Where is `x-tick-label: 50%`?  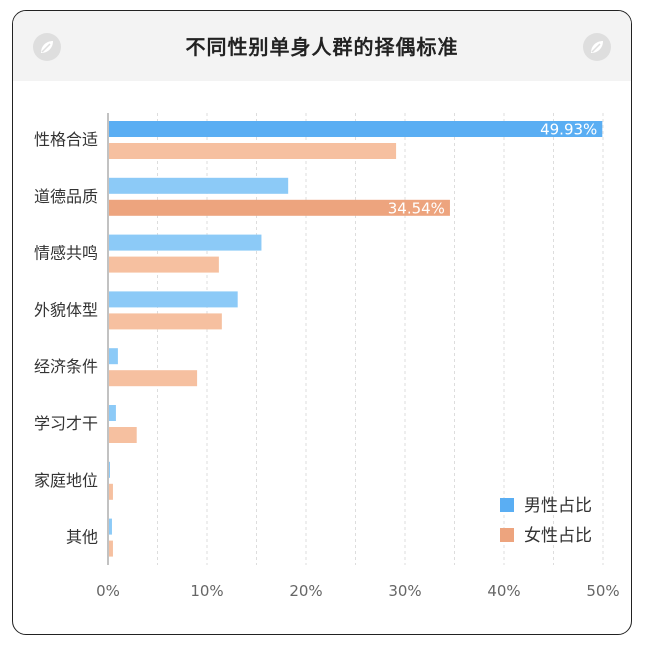 x-tick-label: 50% is located at coordinates (602, 591).